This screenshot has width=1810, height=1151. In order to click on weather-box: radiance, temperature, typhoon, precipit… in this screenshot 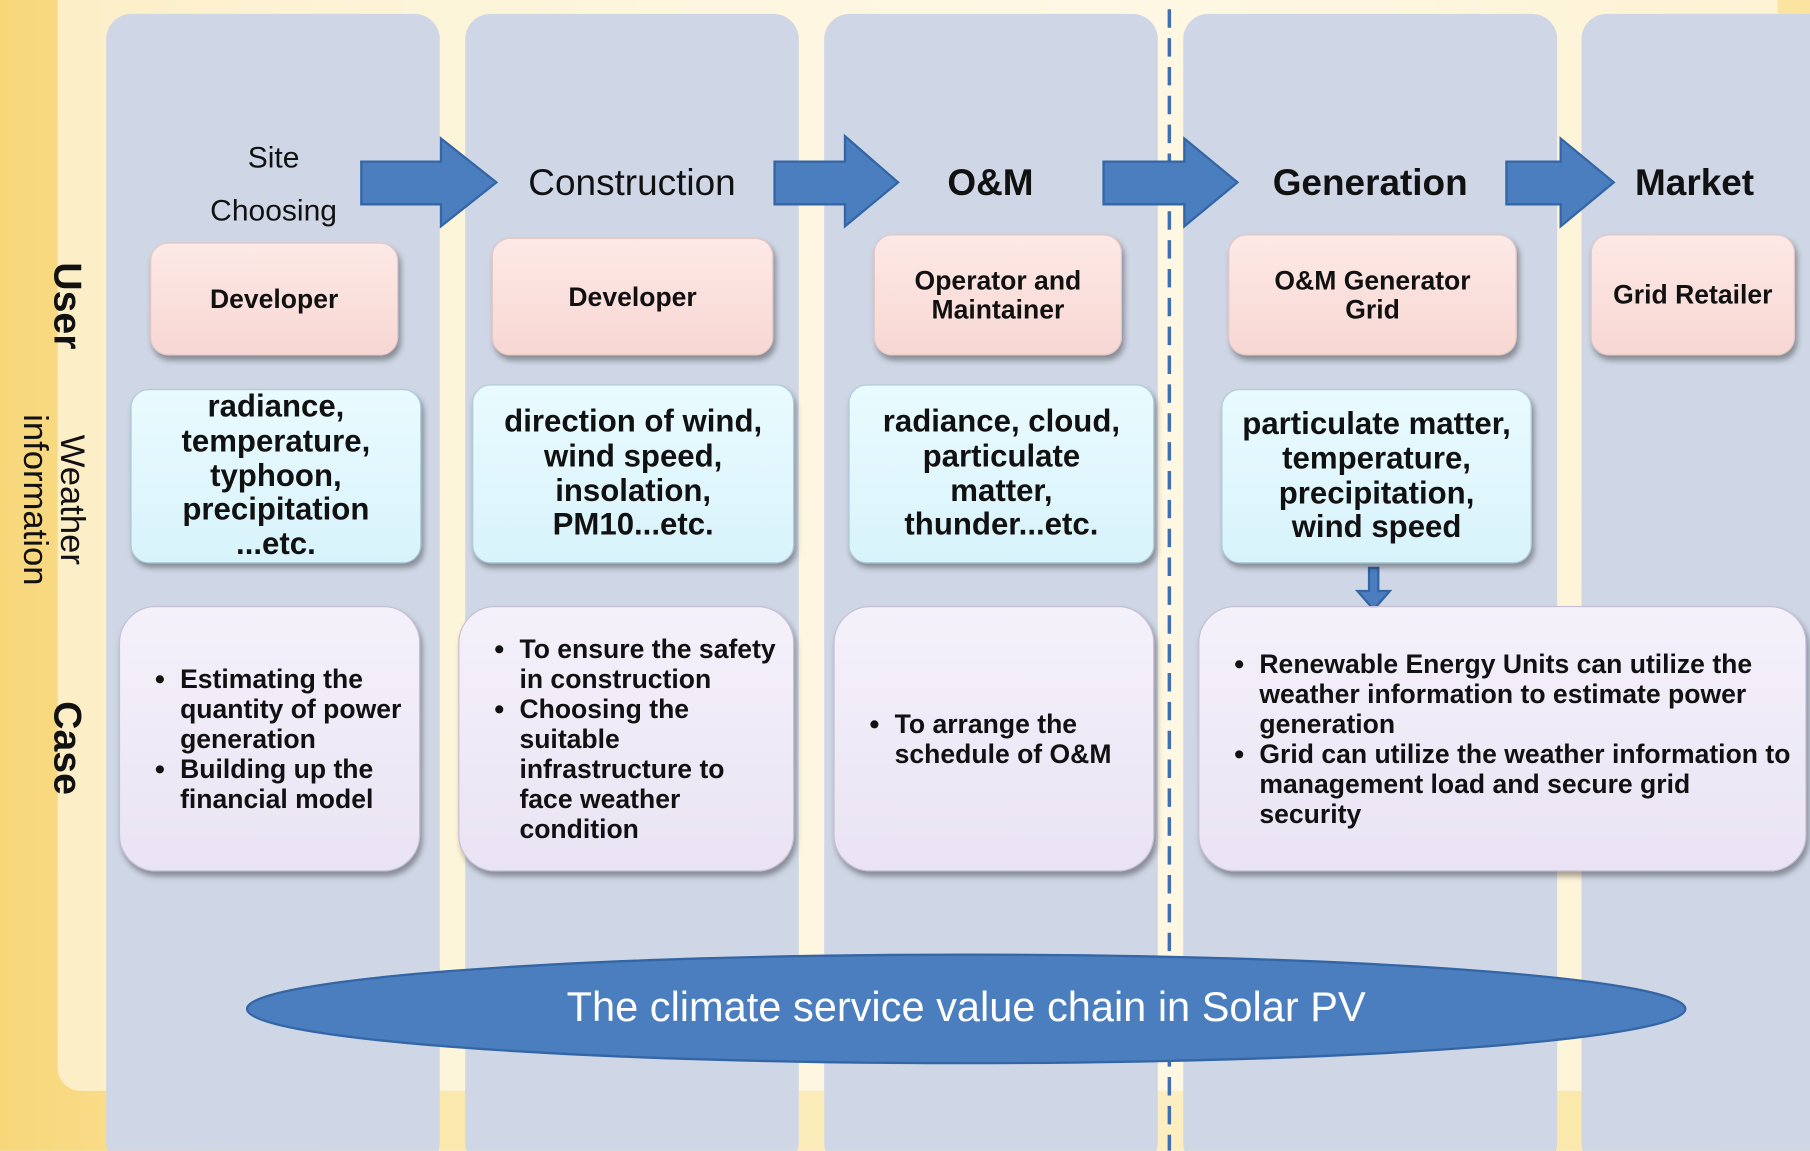, I will do `click(276, 476)`.